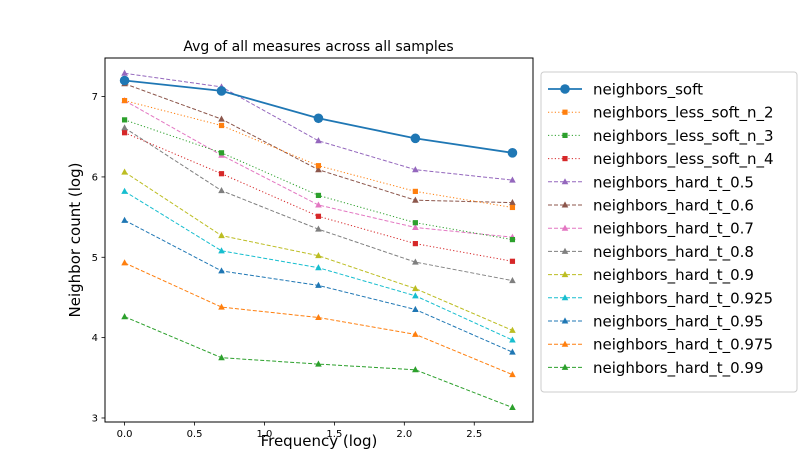 This screenshot has height=471, width=802. Describe the element at coordinates (95, 177) in the screenshot. I see `y-tick-label: 6` at that location.